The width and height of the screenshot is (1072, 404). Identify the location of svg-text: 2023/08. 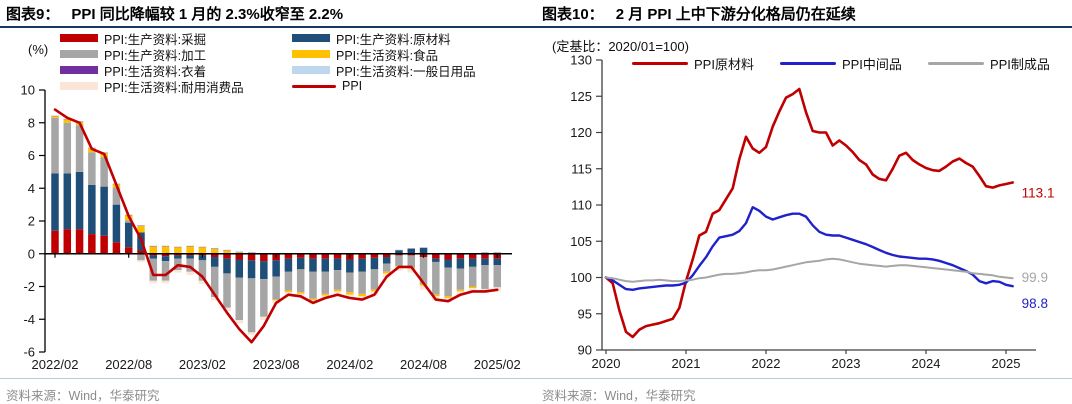
(276, 364).